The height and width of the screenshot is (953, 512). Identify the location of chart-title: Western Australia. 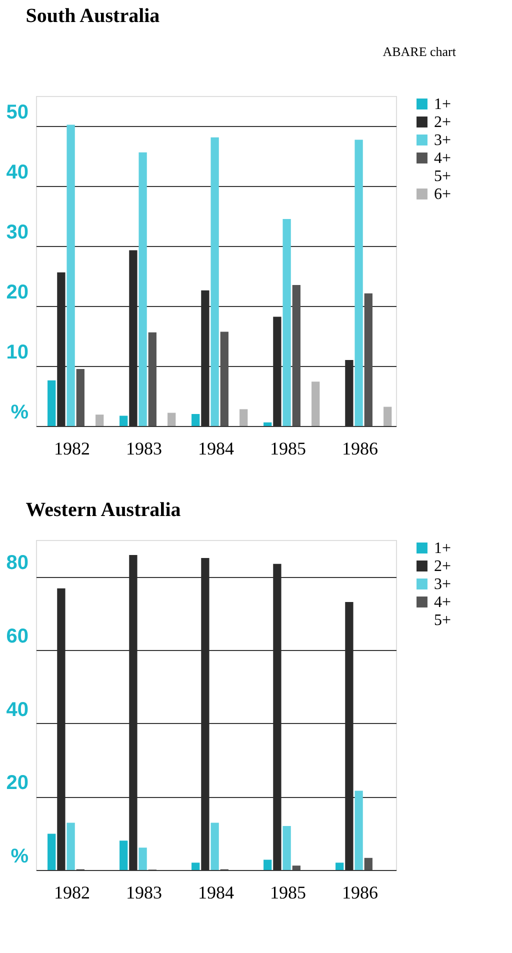
(103, 510).